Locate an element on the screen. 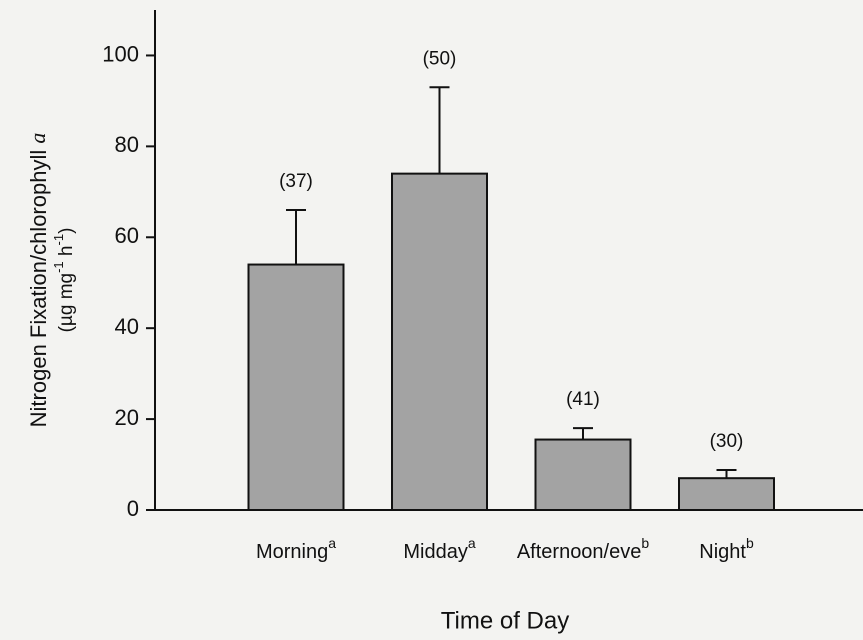 This screenshot has height=640, width=863. category-name: Afternoon/eve is located at coordinates (579, 552).